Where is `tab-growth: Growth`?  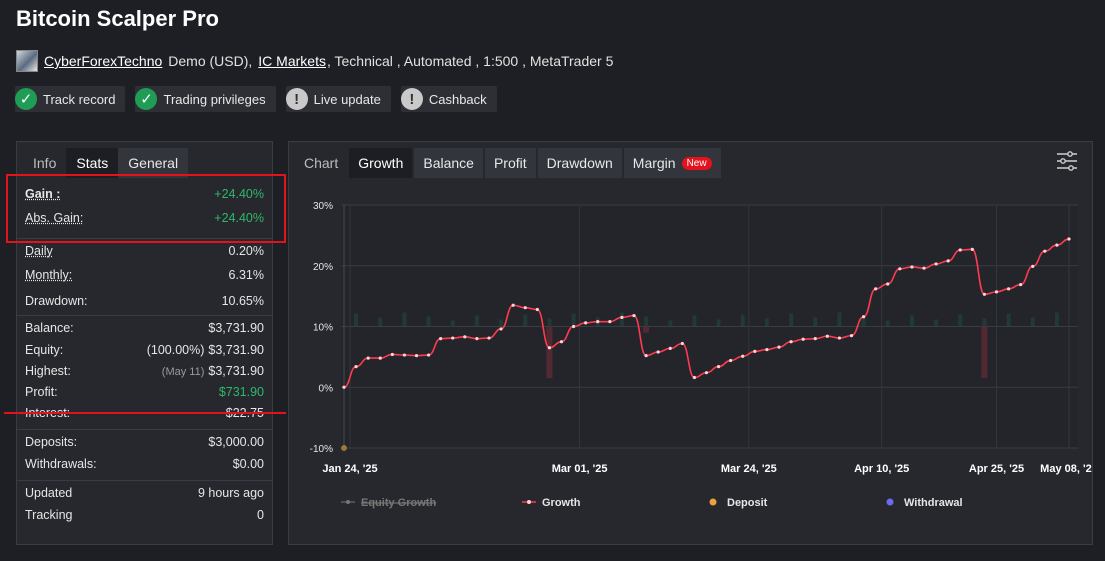
tab-growth: Growth is located at coordinates (381, 163).